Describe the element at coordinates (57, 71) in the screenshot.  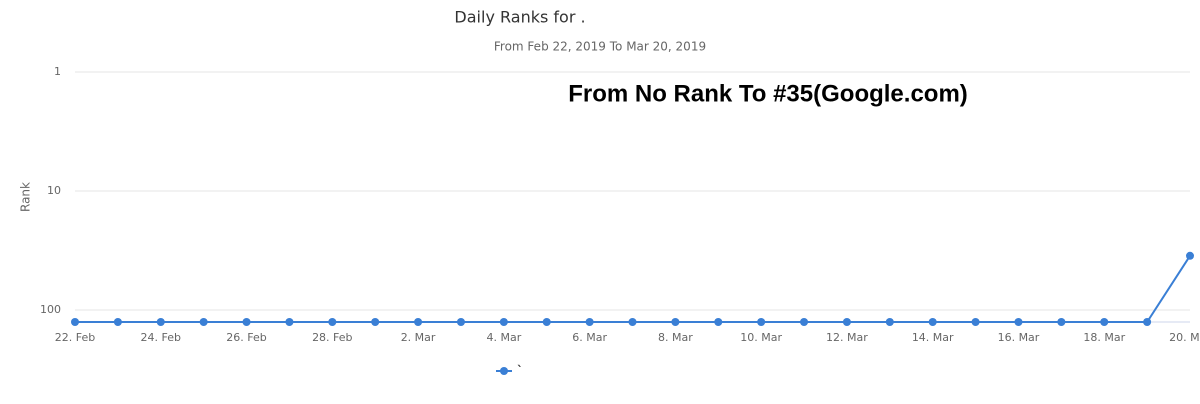
I see `y-tick-label: 1` at that location.